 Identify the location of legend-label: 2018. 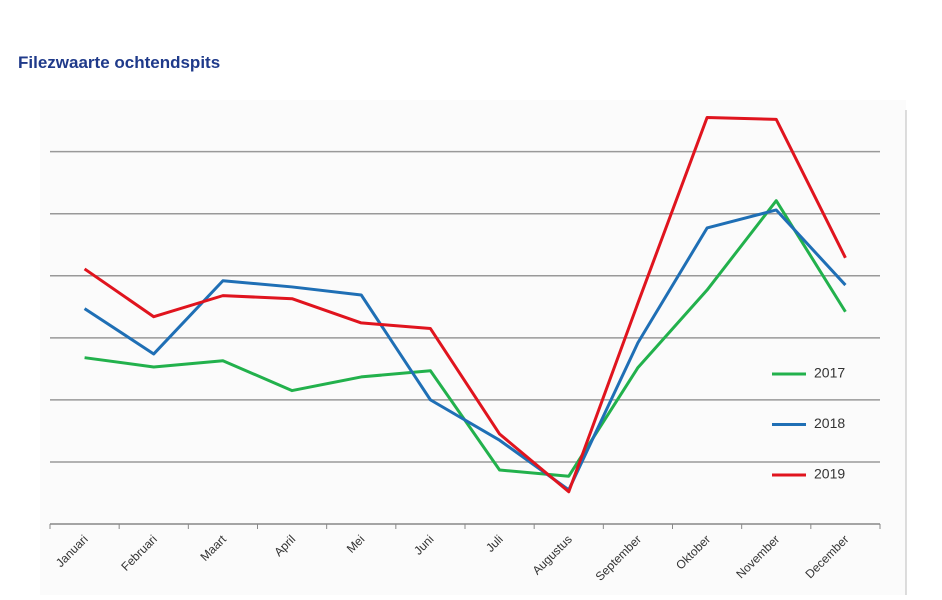
(829, 423).